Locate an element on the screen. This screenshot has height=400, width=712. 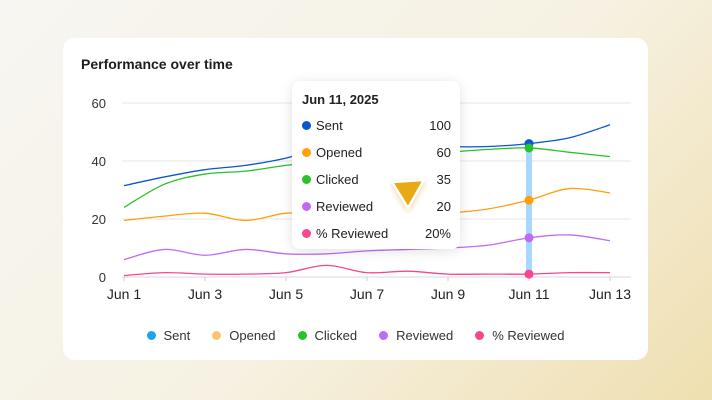
tooltip-value: 20 is located at coordinates (443, 206).